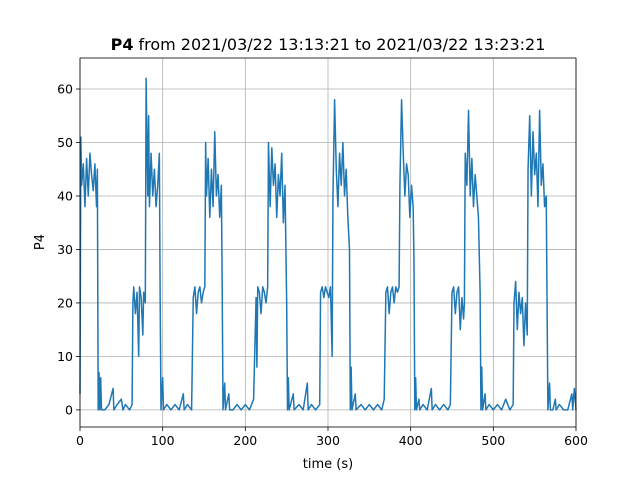  Describe the element at coordinates (65, 356) in the screenshot. I see `y-tick-label: 10` at that location.